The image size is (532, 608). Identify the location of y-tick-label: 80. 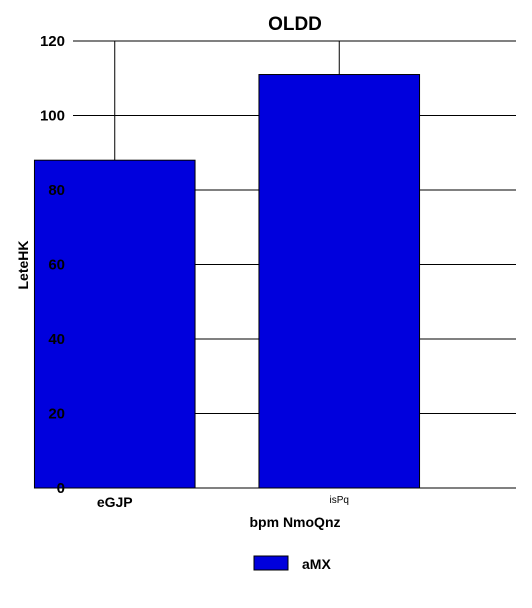
(56, 190).